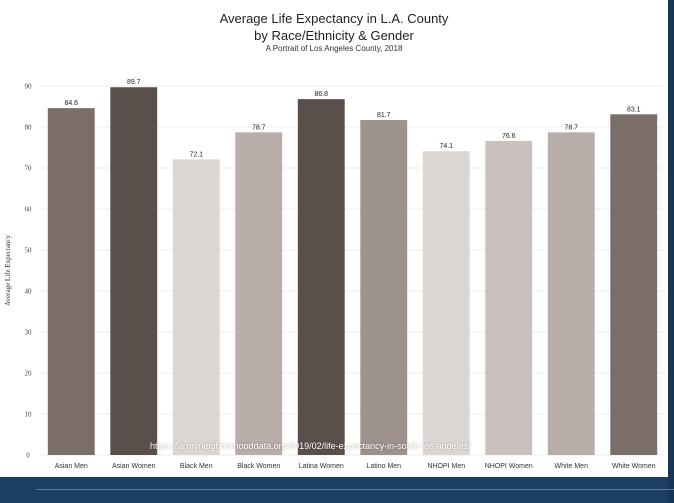  What do you see at coordinates (446, 466) in the screenshot?
I see `x-tick-label: NHOPI Men` at bounding box center [446, 466].